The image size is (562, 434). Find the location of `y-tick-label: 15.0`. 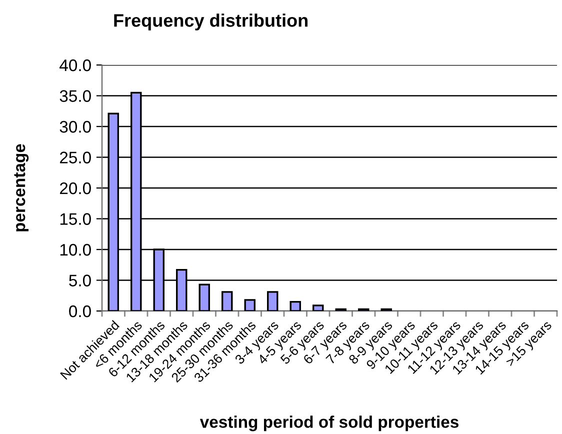

y-tick-label: 15.0 is located at coordinates (75, 219).